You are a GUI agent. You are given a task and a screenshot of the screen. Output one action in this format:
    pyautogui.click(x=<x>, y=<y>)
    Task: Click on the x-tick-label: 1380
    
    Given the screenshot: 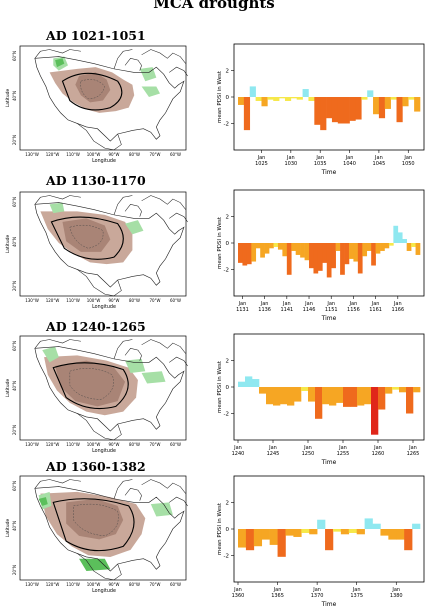 What is the action you would take?
    pyautogui.click(x=396, y=596)
    